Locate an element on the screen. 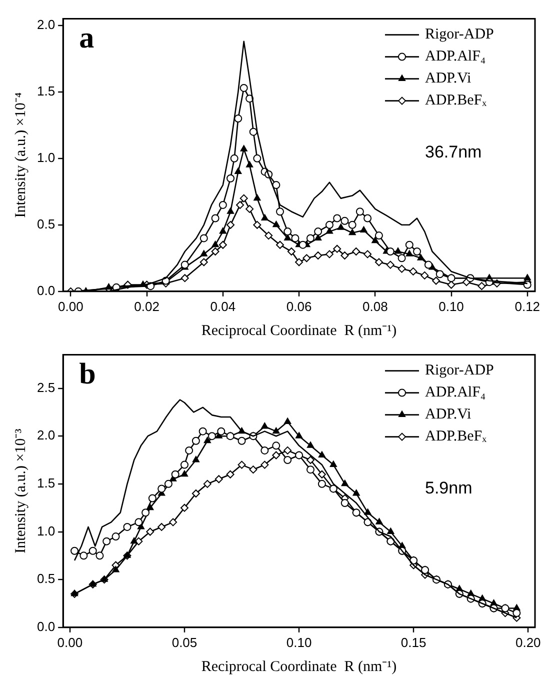 This screenshot has width=557, height=692. x-tick-label: 0.15 is located at coordinates (413, 642).